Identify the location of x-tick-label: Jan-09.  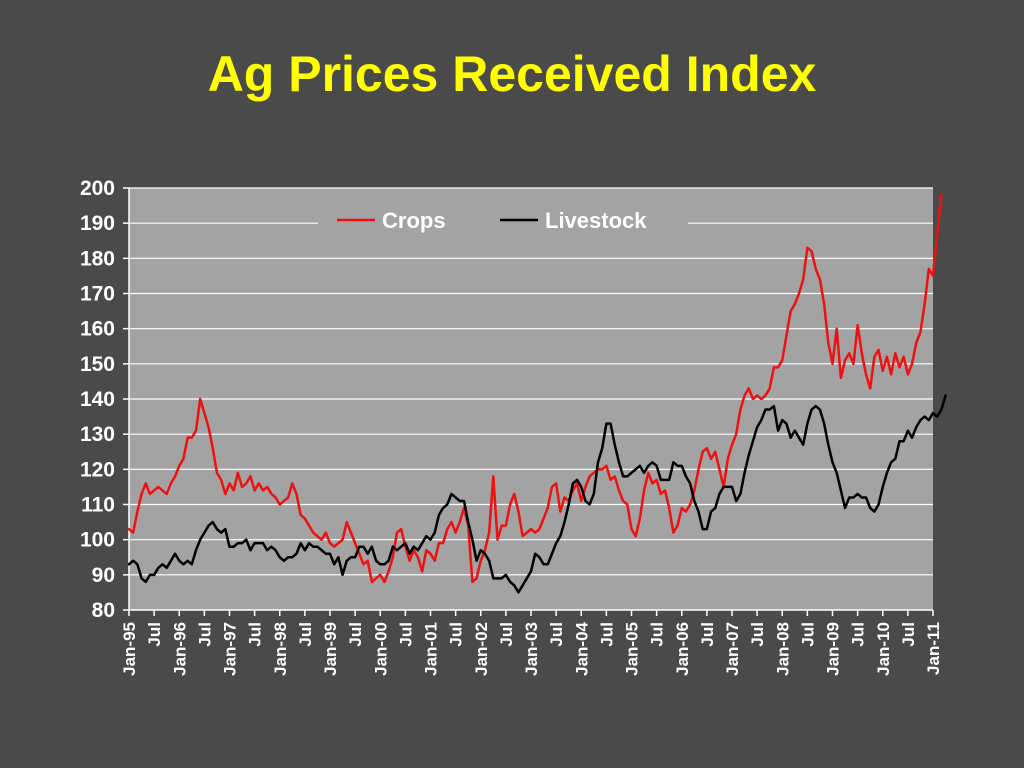
(833, 649).